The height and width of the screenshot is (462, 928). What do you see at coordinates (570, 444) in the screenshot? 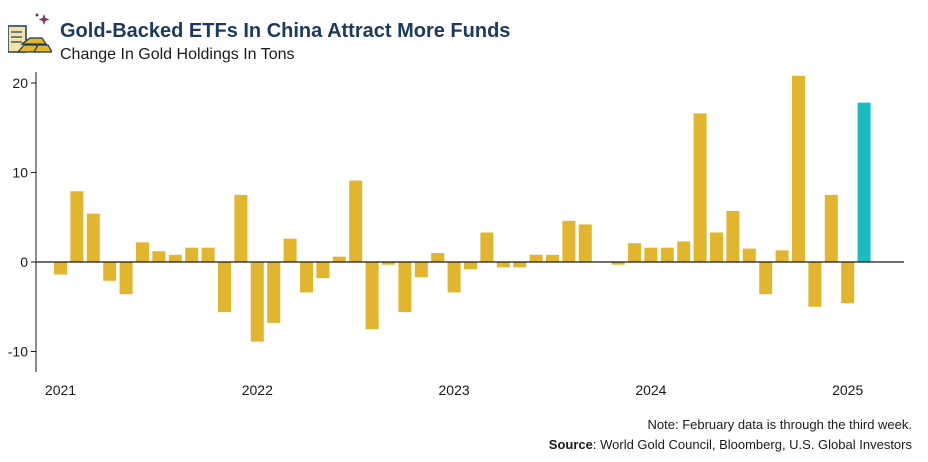
I see `source-label: Source` at bounding box center [570, 444].